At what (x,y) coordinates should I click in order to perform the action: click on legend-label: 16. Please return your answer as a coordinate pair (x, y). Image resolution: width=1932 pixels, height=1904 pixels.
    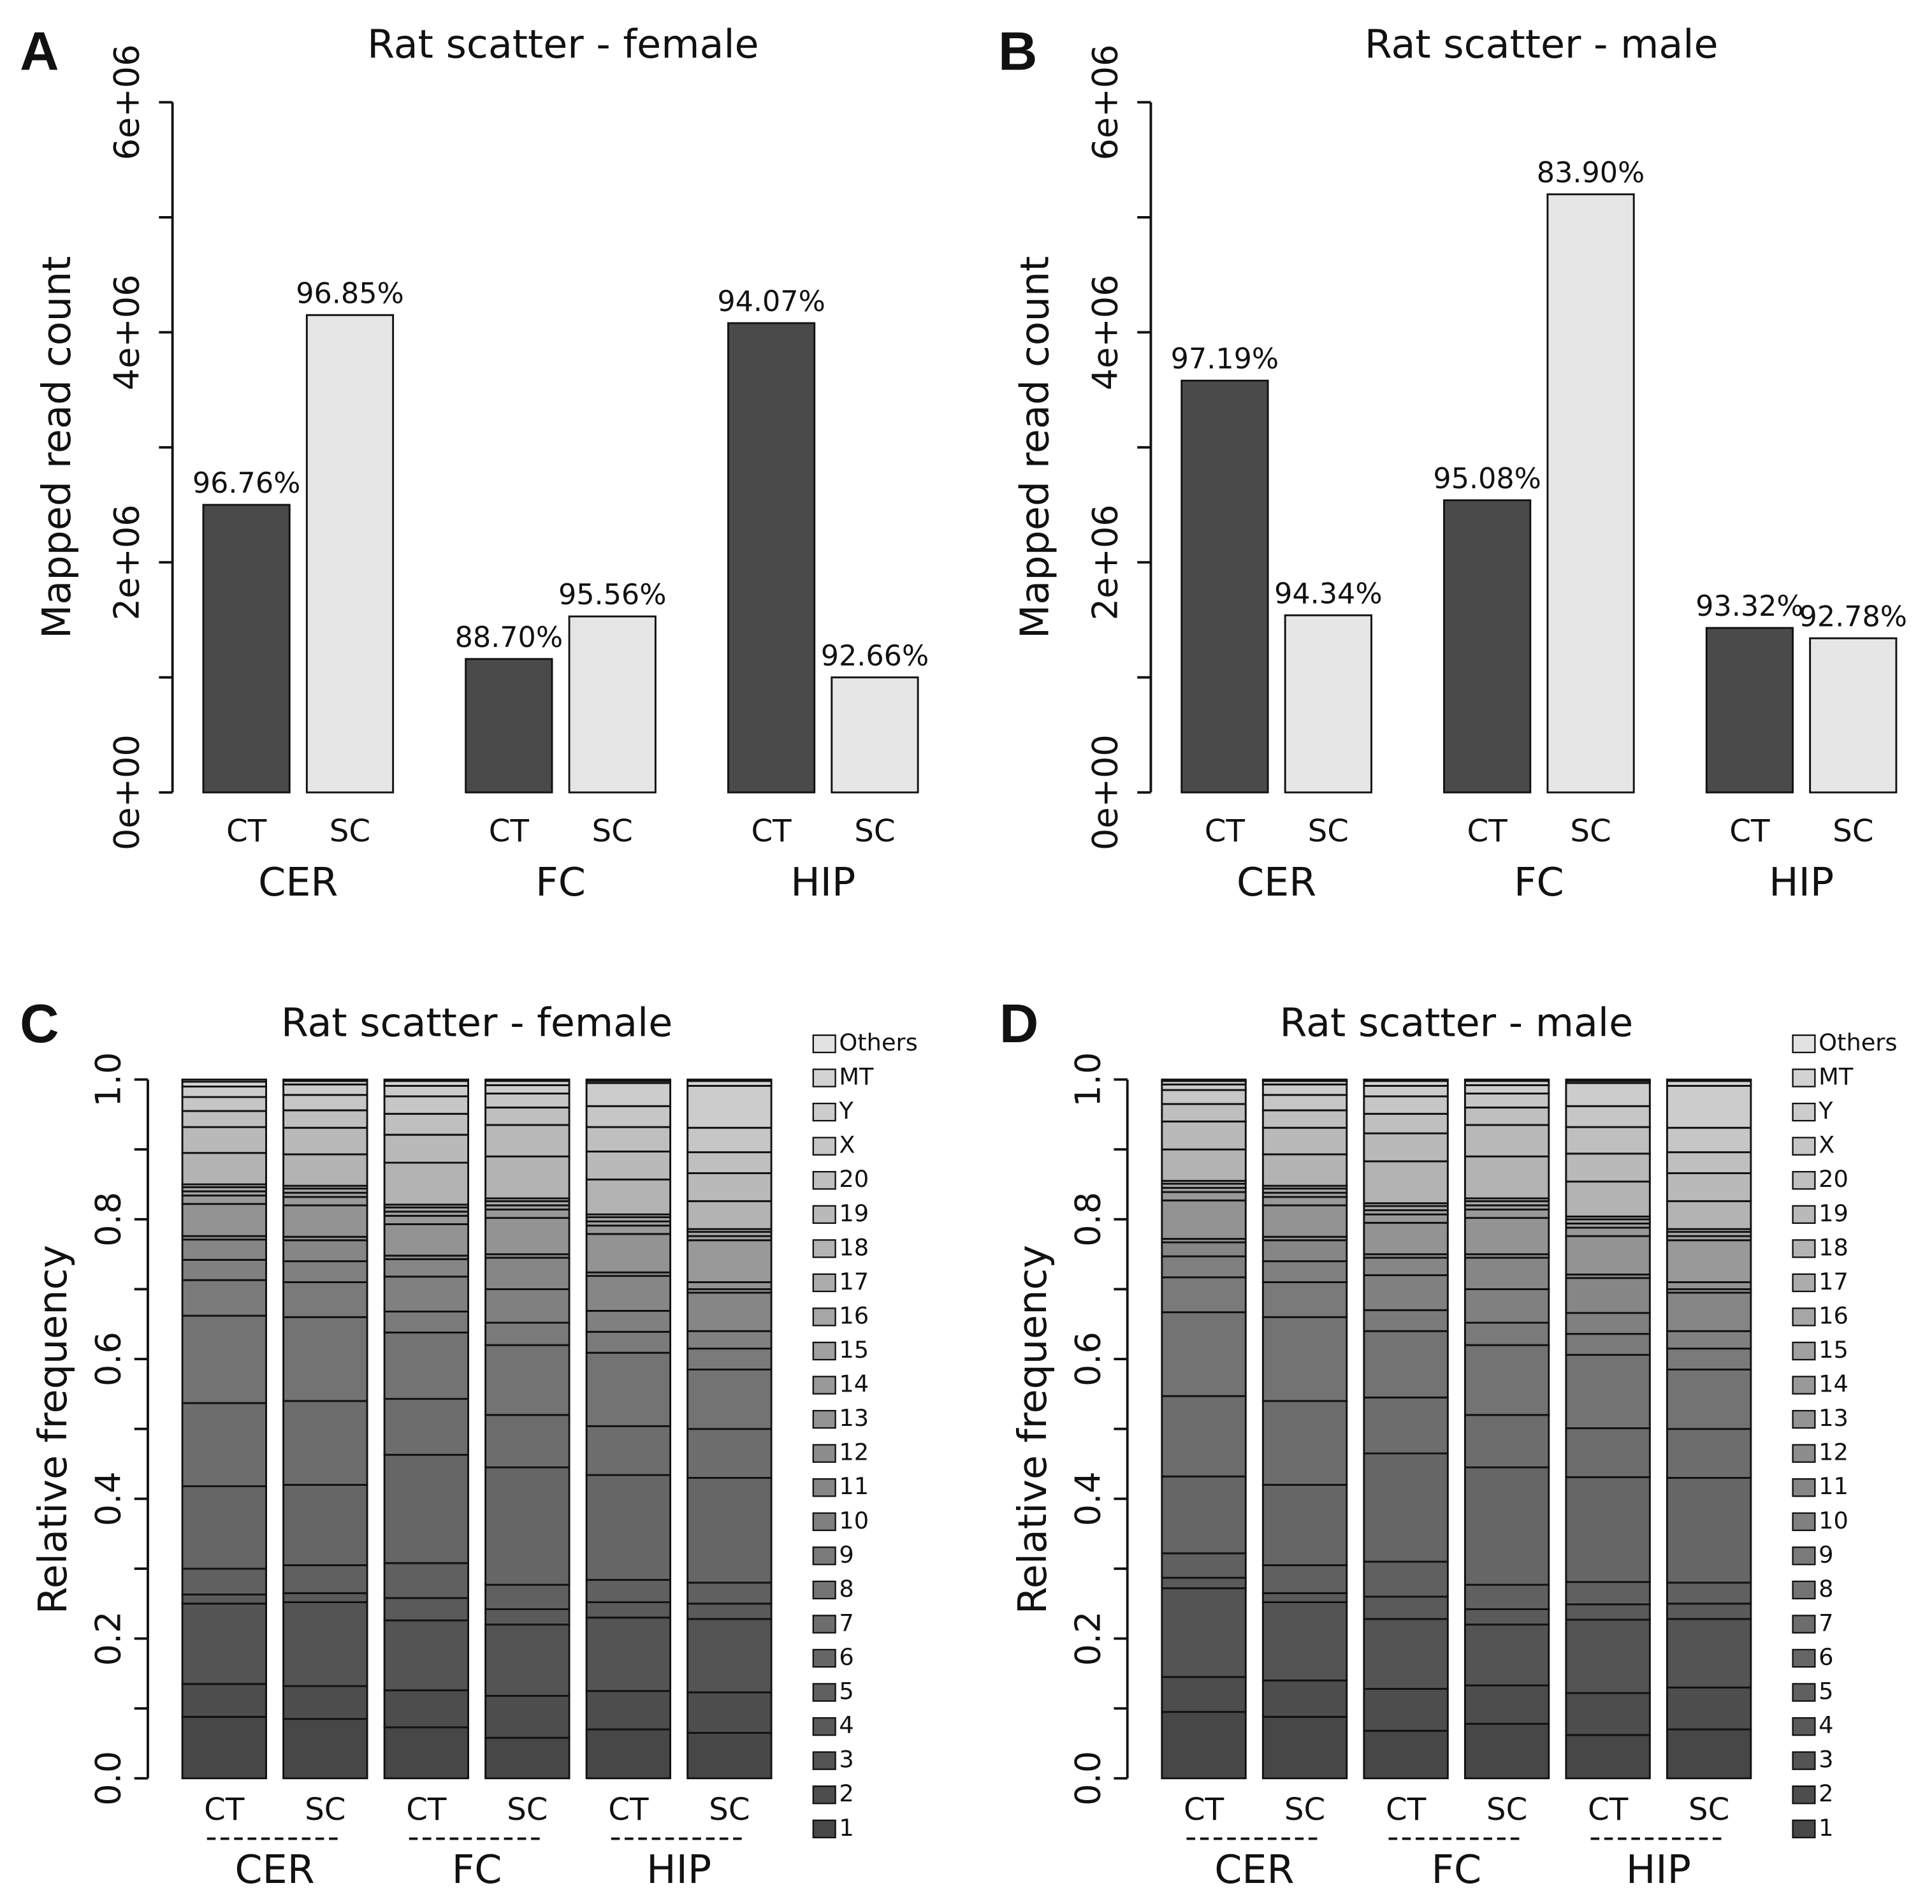
    Looking at the image, I should click on (1834, 1315).